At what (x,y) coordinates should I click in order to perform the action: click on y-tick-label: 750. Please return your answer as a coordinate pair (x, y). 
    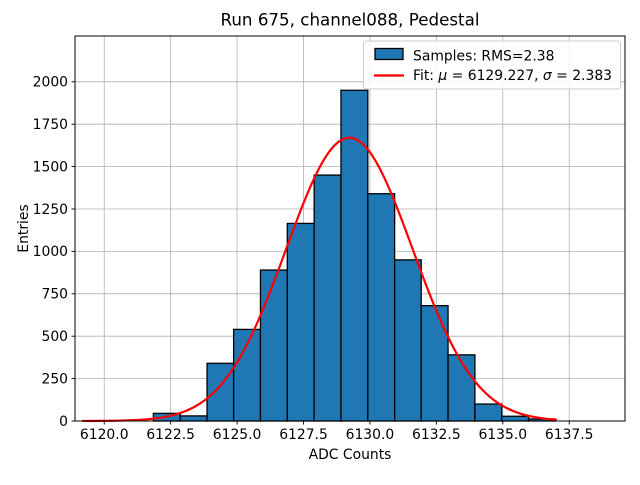
    Looking at the image, I should click on (54, 295).